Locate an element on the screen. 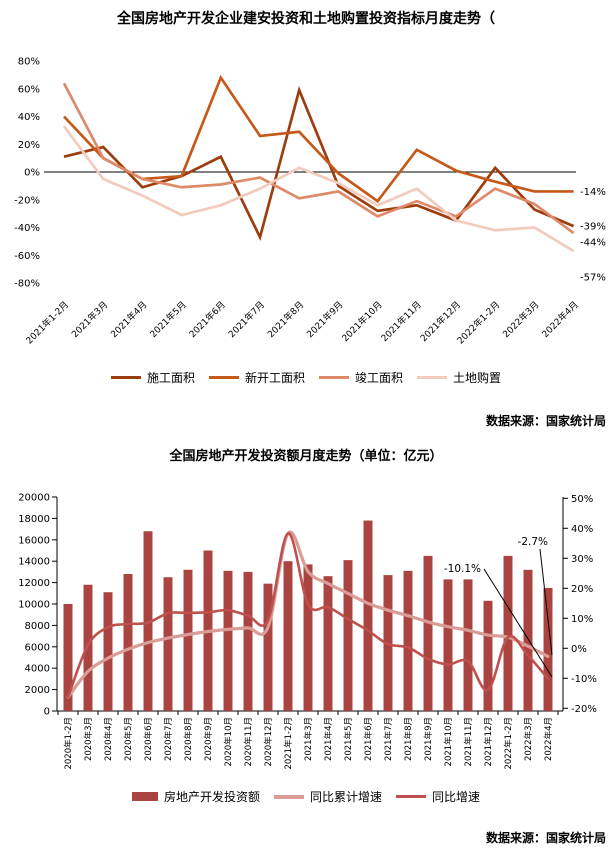 Image resolution: width=612 pixels, height=854 pixels. c2-right-tick-label: 20% is located at coordinates (582, 589).